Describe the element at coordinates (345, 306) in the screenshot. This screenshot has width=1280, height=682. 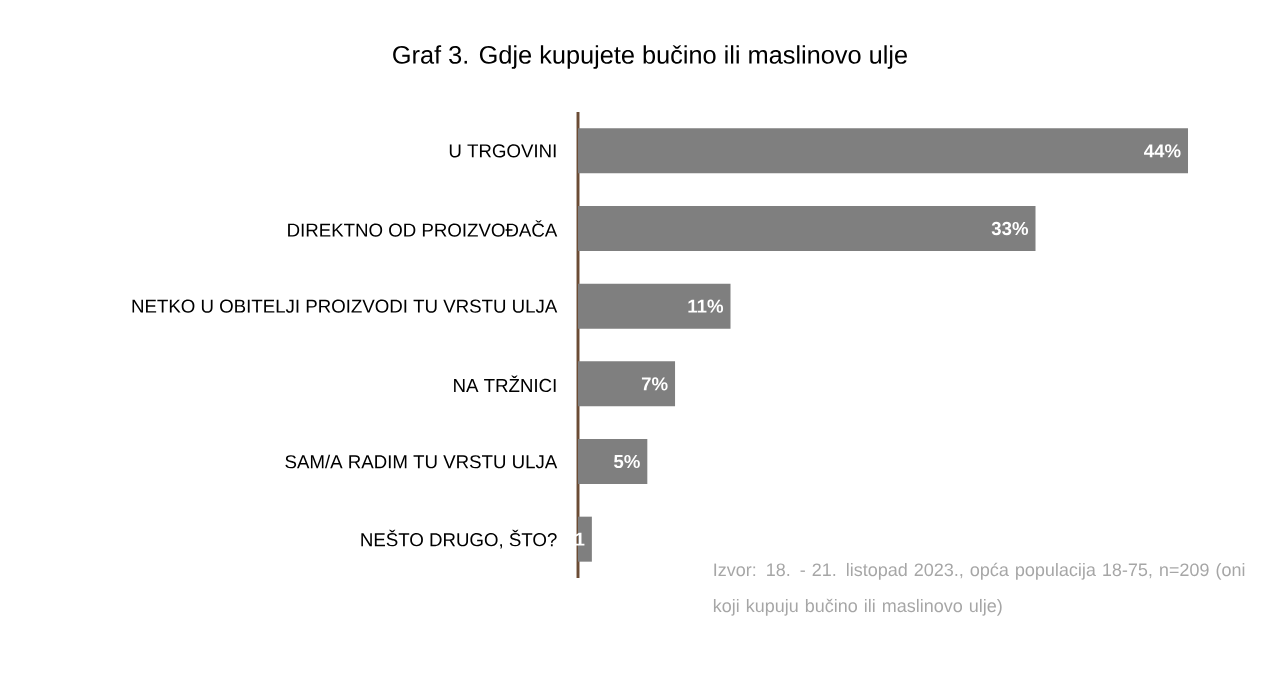
I see `y-tick-label: NETKO U OBITELJI PROIZVODI TU VRSTU ULJA` at that location.